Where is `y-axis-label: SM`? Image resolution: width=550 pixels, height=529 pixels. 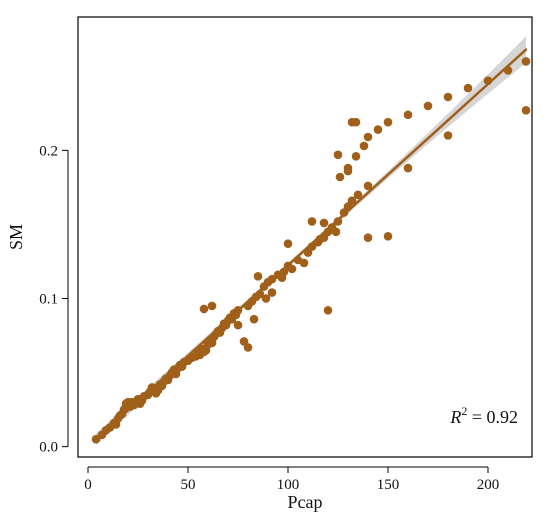 y-axis-label: SM is located at coordinates (16, 237).